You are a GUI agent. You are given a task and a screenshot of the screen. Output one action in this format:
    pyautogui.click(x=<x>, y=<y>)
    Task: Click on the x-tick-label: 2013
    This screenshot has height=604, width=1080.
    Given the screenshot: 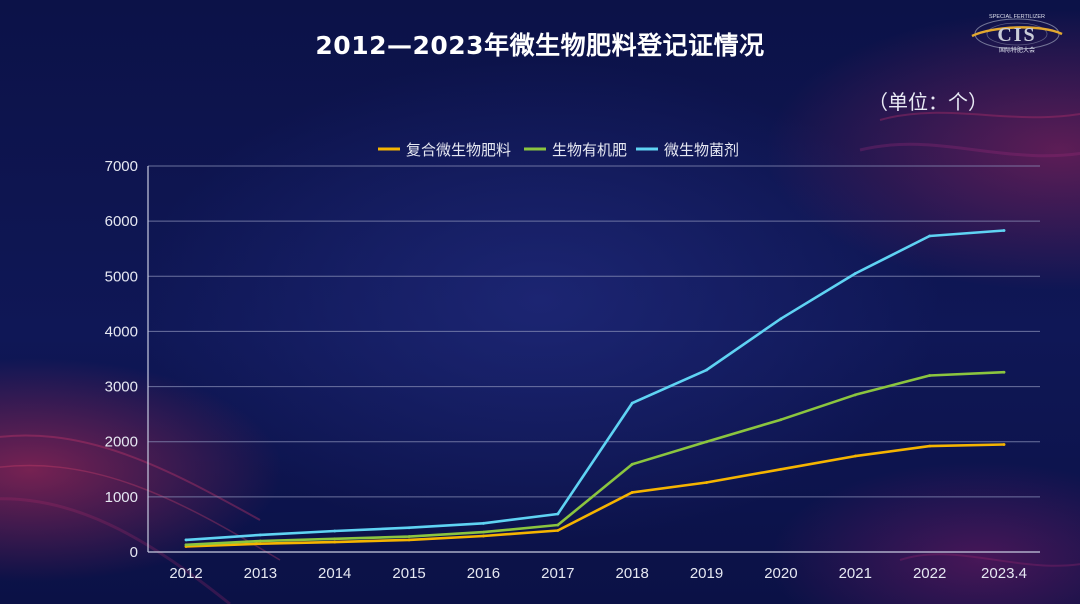 What is the action you would take?
    pyautogui.click(x=260, y=573)
    